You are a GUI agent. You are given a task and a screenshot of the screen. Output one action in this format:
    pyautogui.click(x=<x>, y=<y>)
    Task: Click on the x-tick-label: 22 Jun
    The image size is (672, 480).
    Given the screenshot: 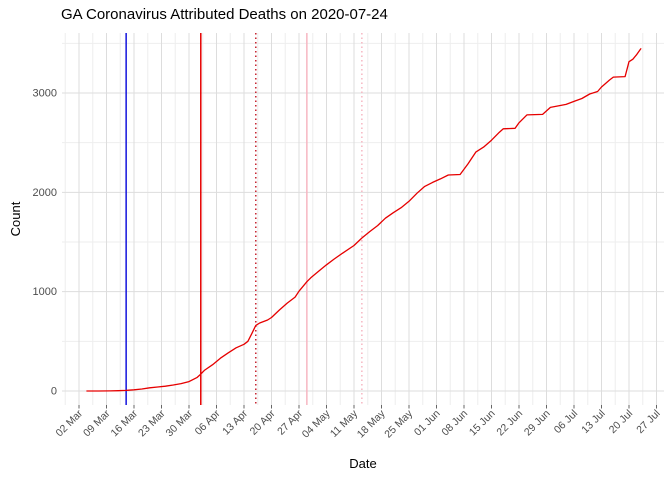 What is the action you would take?
    pyautogui.click(x=509, y=423)
    